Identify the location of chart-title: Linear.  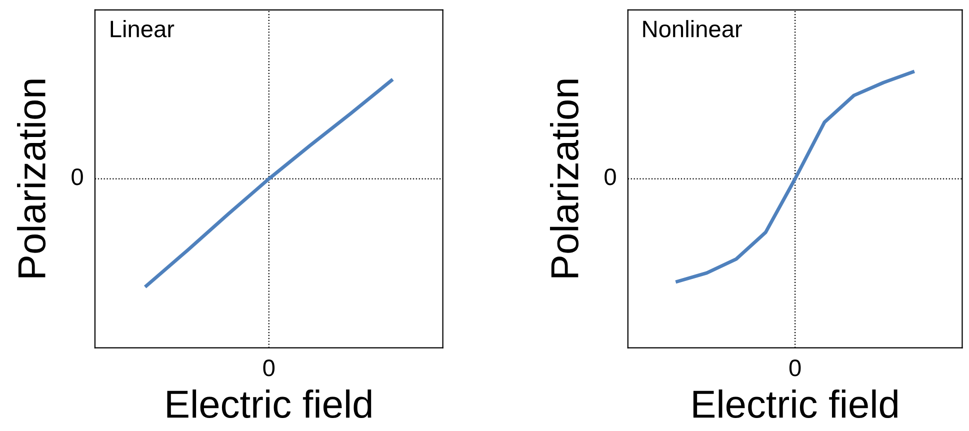
(142, 29).